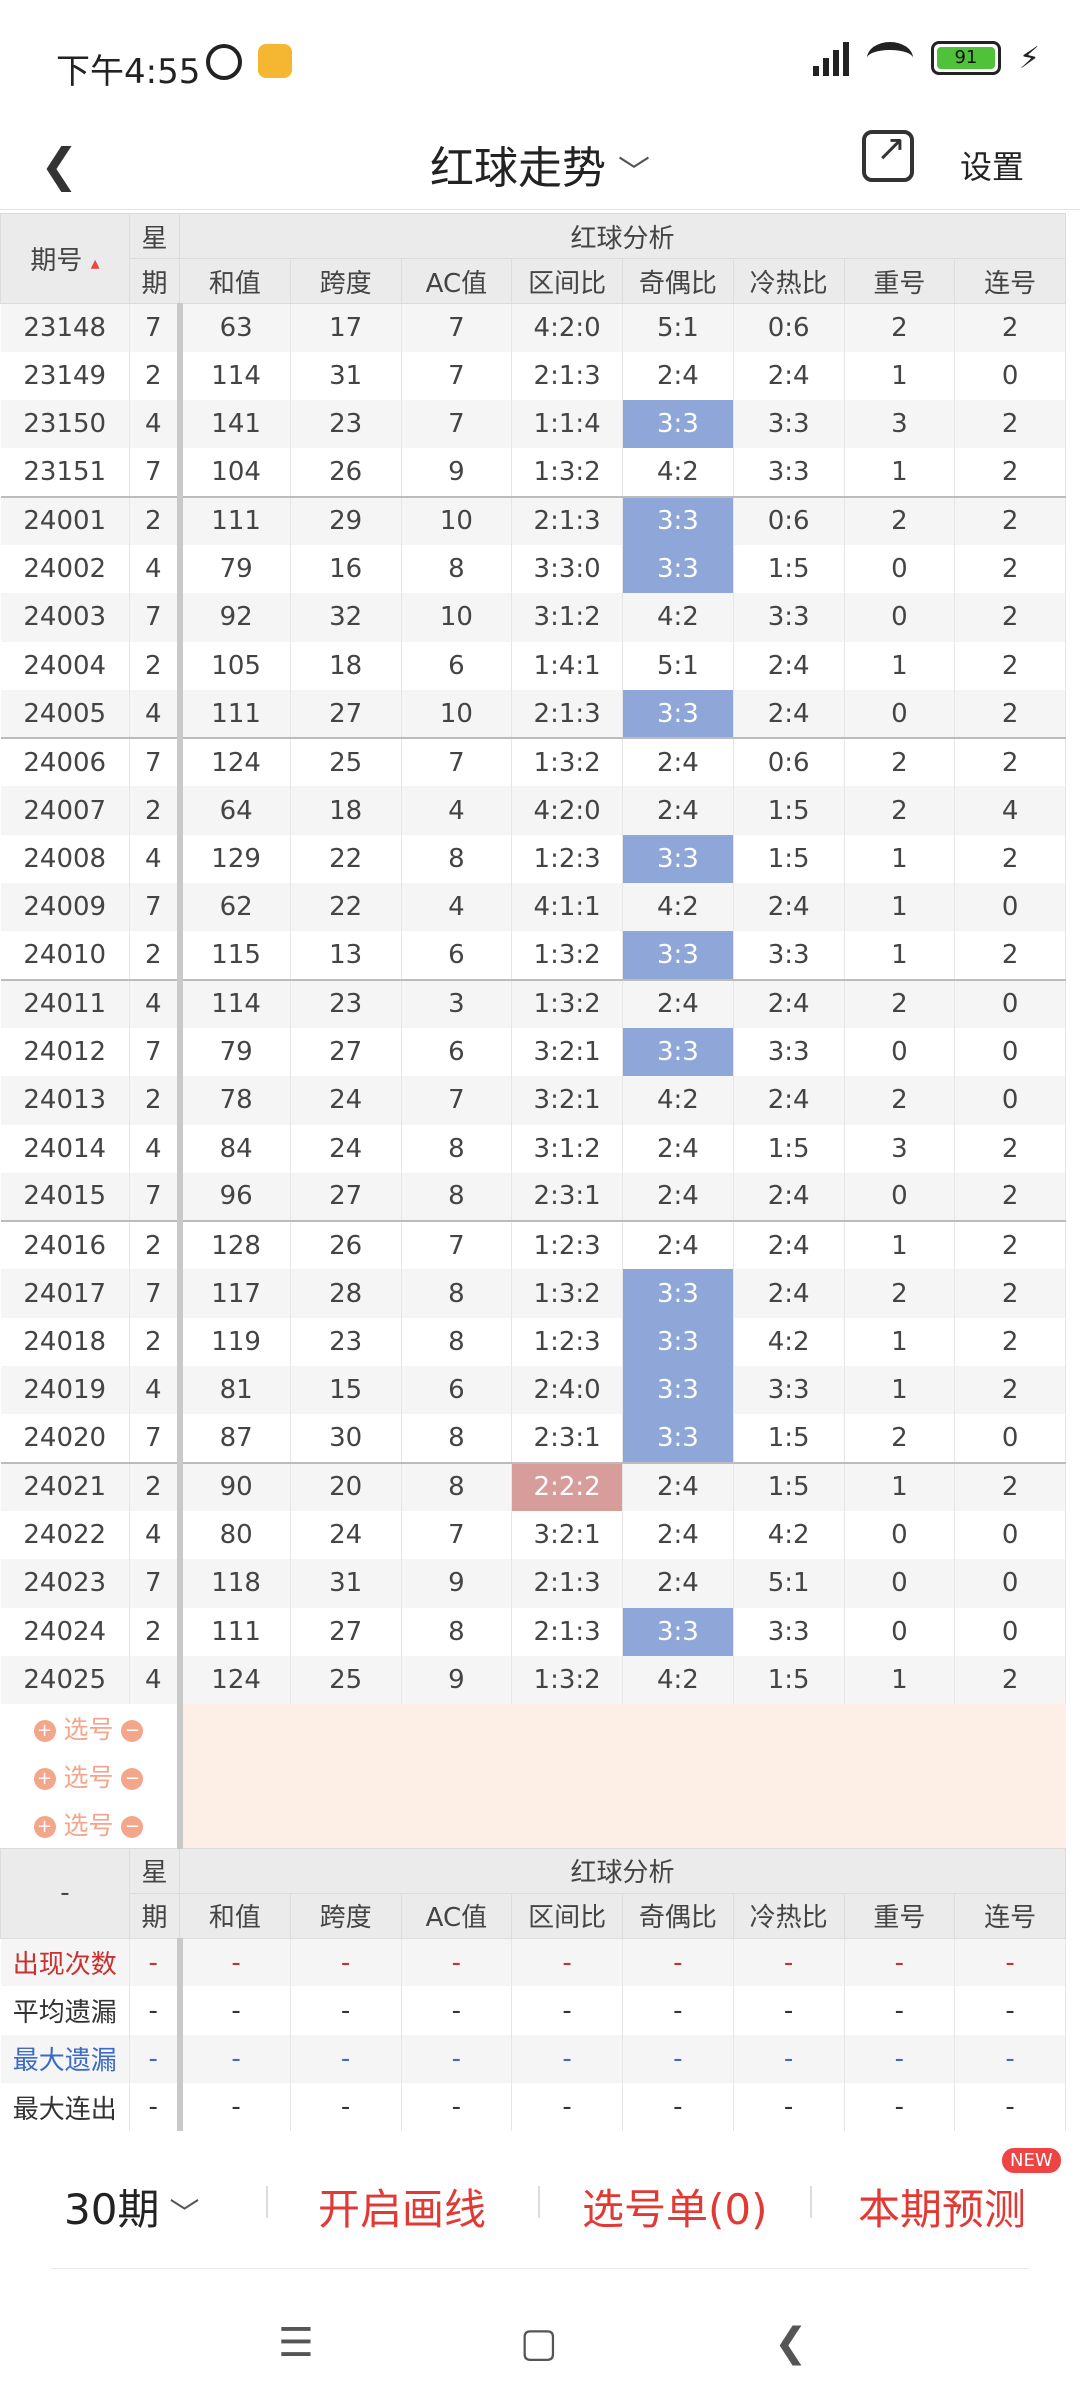 This screenshot has width=1080, height=2400. I want to click on issue-header: 期号 ▴, so click(65, 258).